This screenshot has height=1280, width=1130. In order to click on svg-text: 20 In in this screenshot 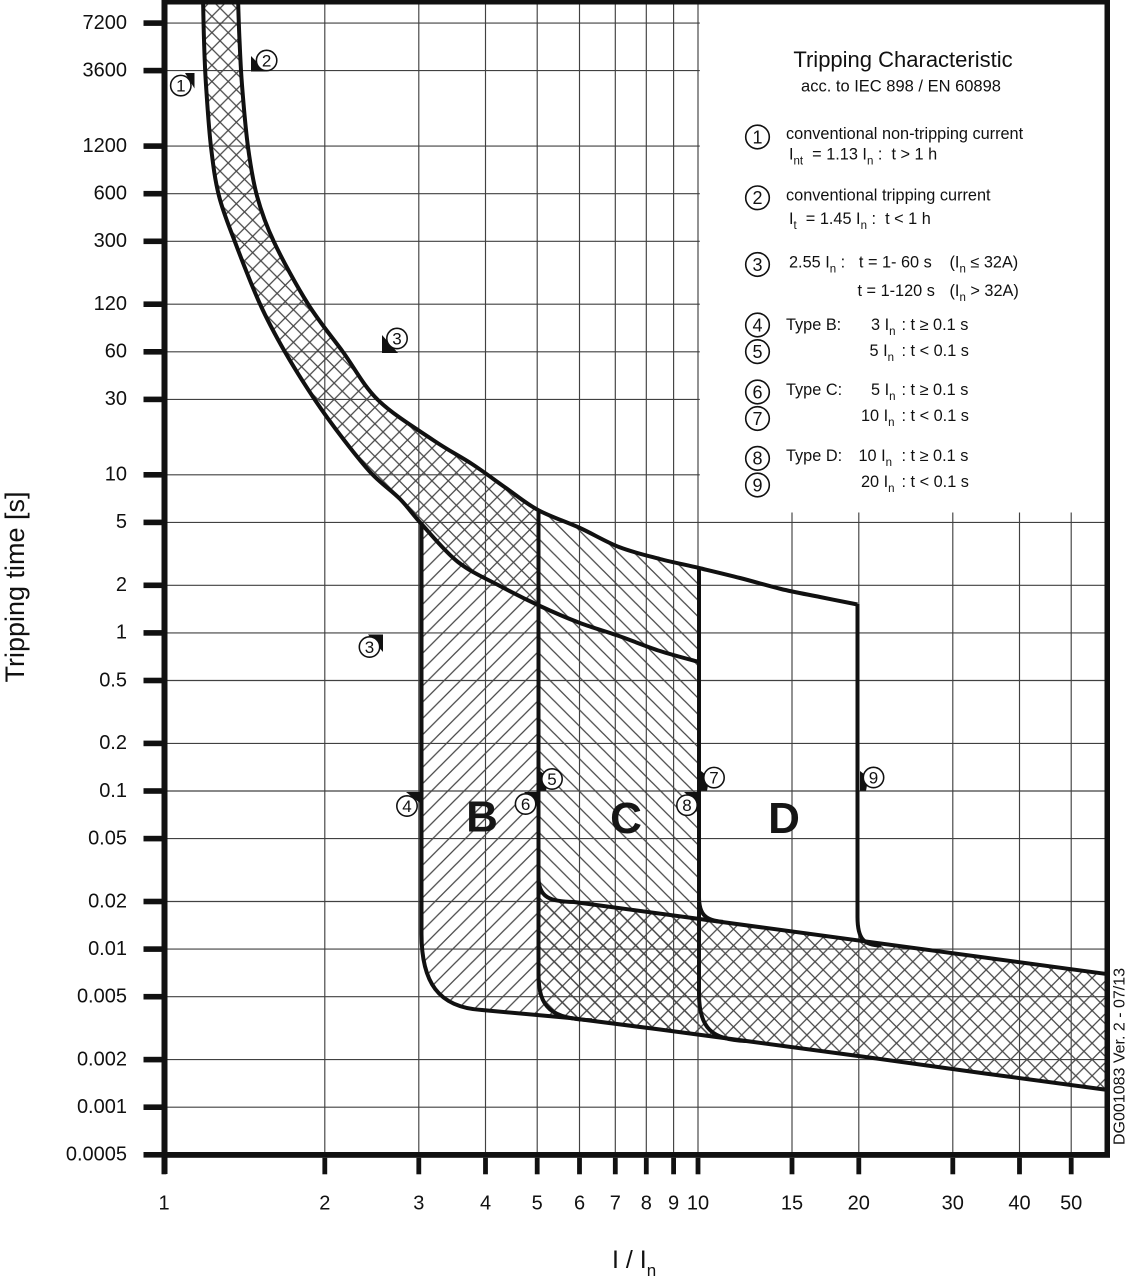, I will do `click(878, 484)`.